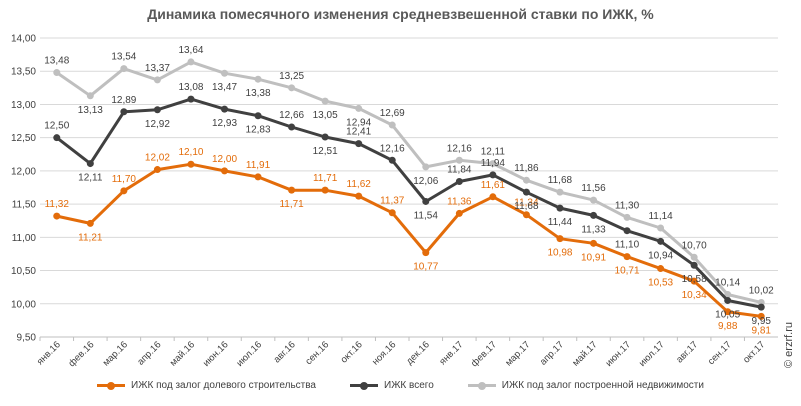 Image resolution: width=801 pixels, height=406 pixels. I want to click on data-label: 12,00, so click(224, 159).